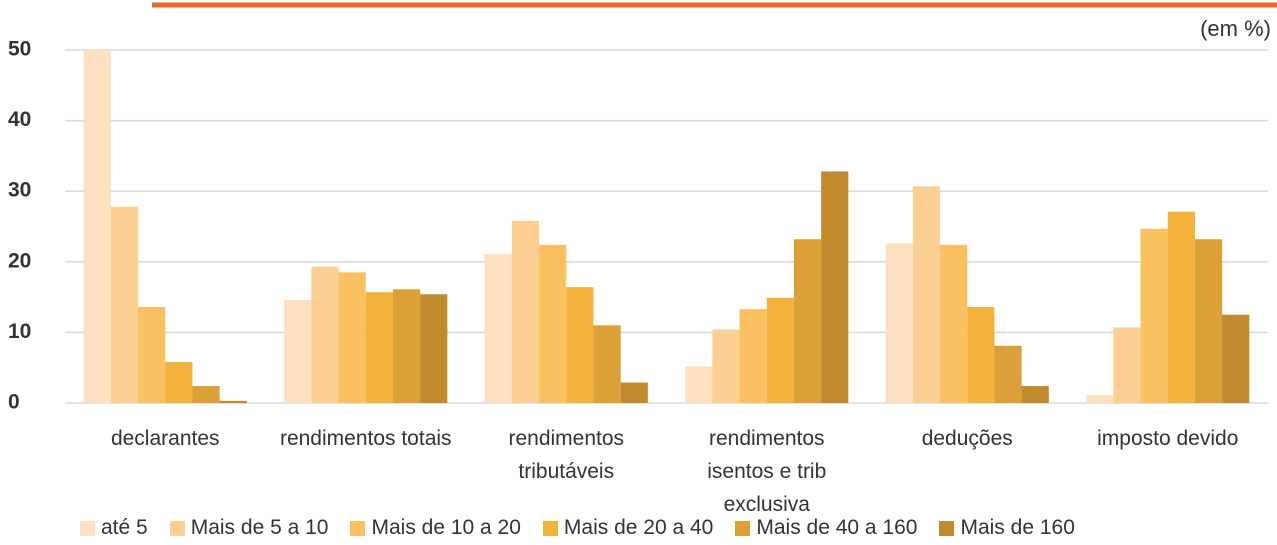 The width and height of the screenshot is (1277, 545). I want to click on legend-item: Mais de 20 a 40, so click(628, 528).